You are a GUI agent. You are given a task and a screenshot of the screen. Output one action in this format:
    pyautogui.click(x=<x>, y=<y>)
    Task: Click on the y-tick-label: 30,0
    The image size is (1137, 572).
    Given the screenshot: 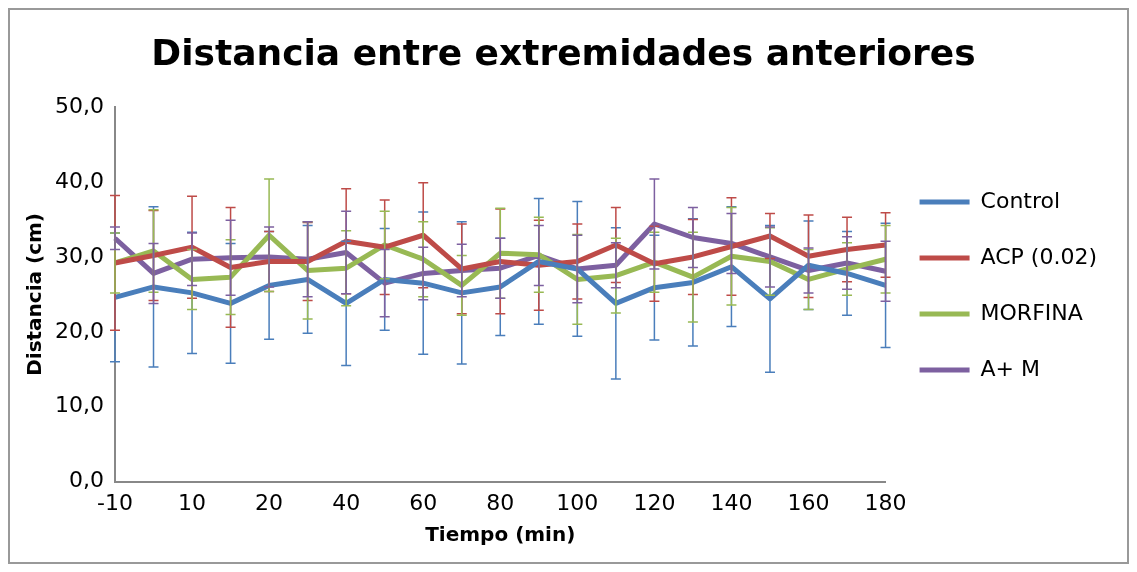 What is the action you would take?
    pyautogui.click(x=79, y=255)
    